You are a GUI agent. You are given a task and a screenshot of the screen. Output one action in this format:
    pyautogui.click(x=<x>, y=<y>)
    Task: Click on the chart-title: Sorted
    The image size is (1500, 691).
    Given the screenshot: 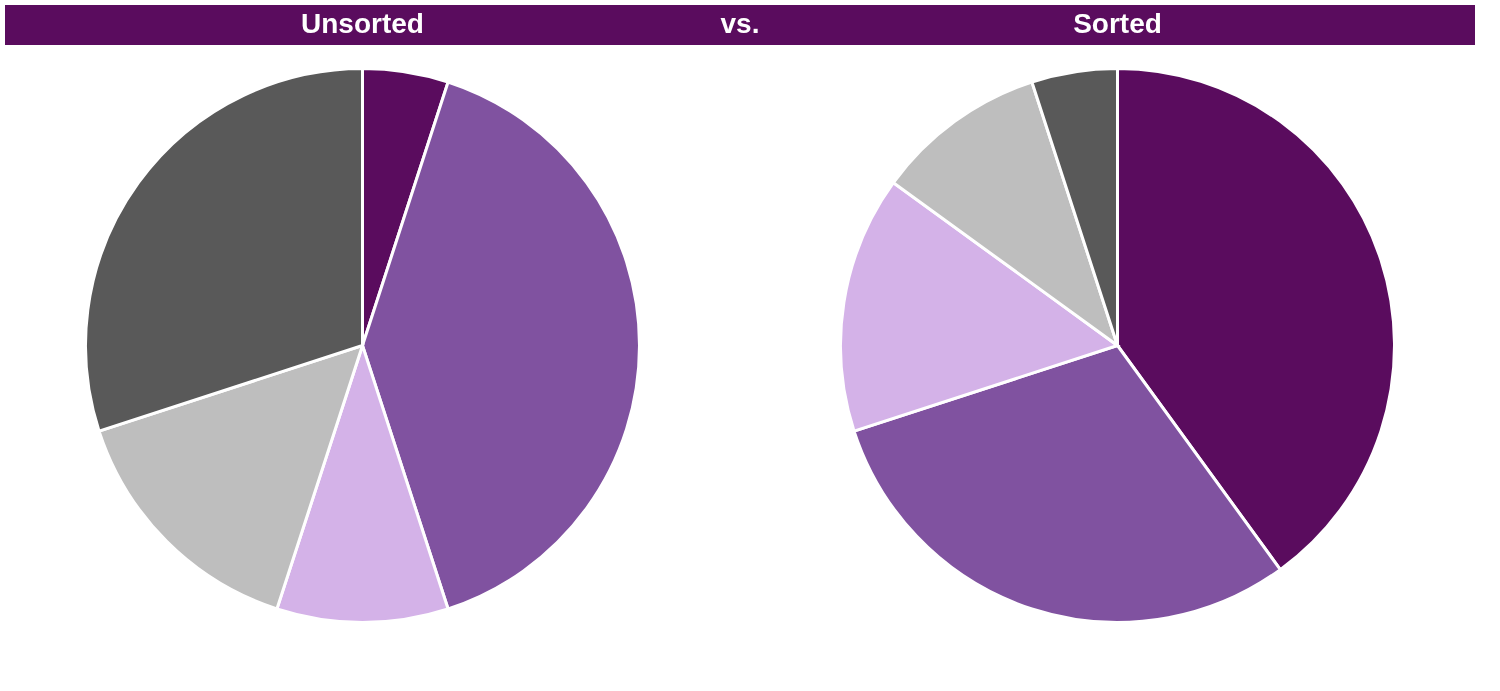 What is the action you would take?
    pyautogui.click(x=1117, y=23)
    